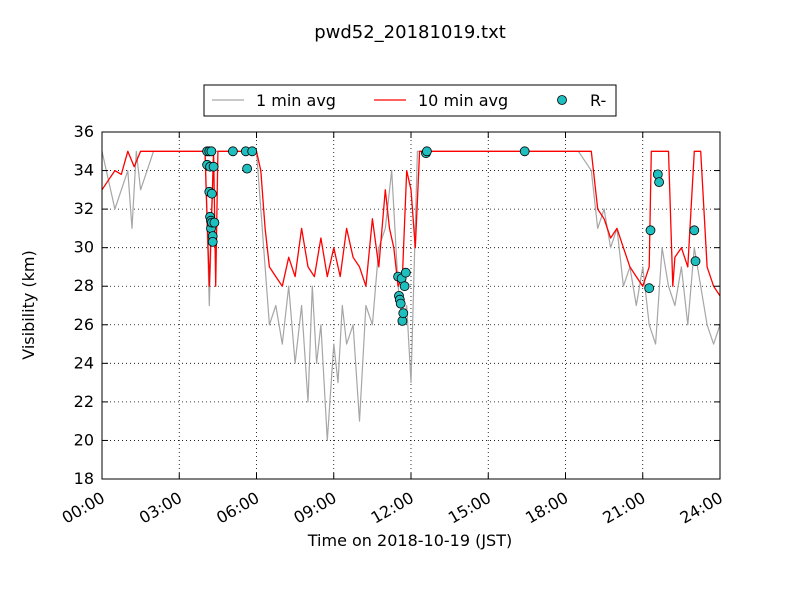 The image size is (800, 600). Describe the element at coordinates (463, 100) in the screenshot. I see `legend-10min-label: 10 min avg` at that location.